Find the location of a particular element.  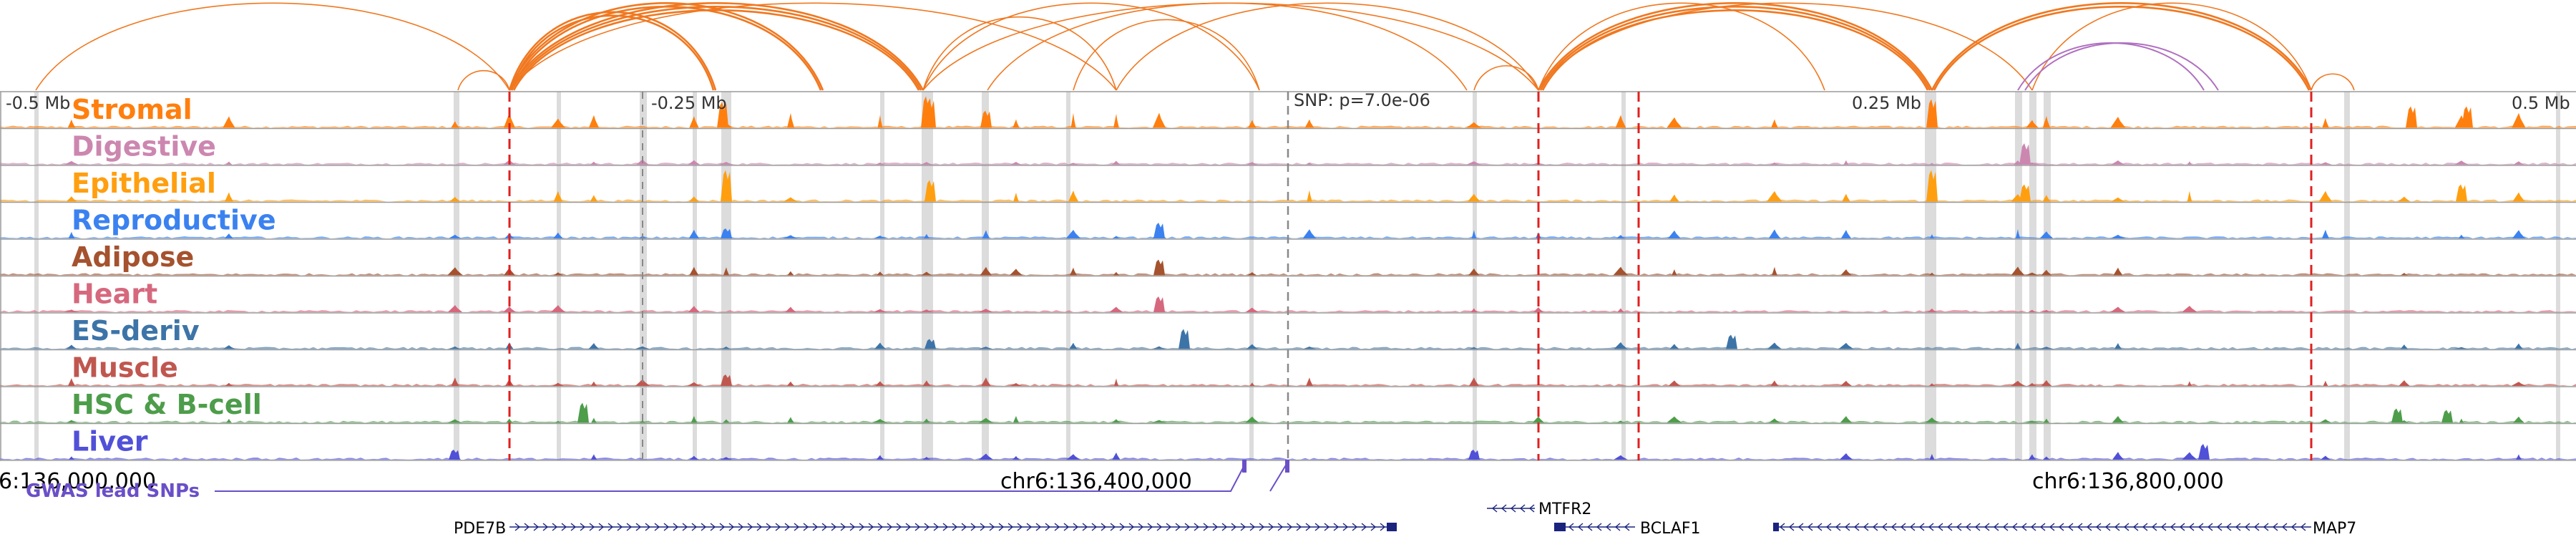

track-label-10: Liver is located at coordinates (110, 442).